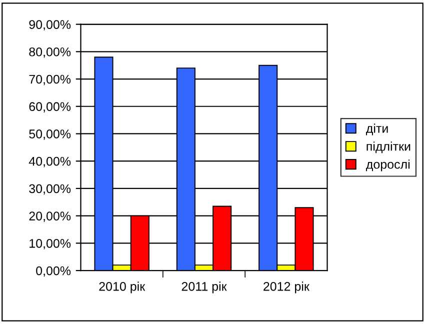 The image size is (425, 324). What do you see at coordinates (50, 52) in the screenshot?
I see `y-tick-label: 80,00%` at bounding box center [50, 52].